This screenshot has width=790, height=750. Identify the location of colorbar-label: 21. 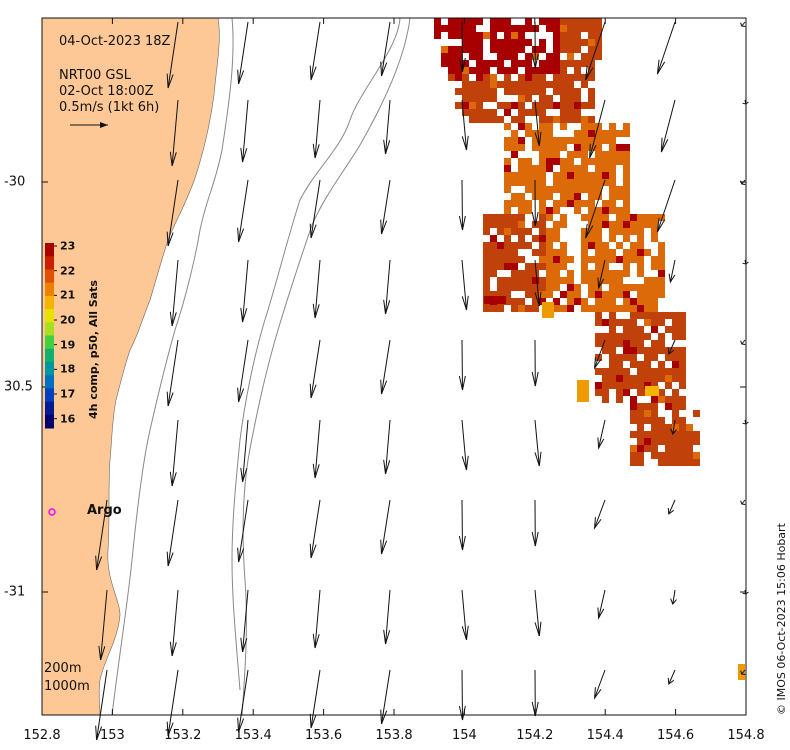
(68, 295).